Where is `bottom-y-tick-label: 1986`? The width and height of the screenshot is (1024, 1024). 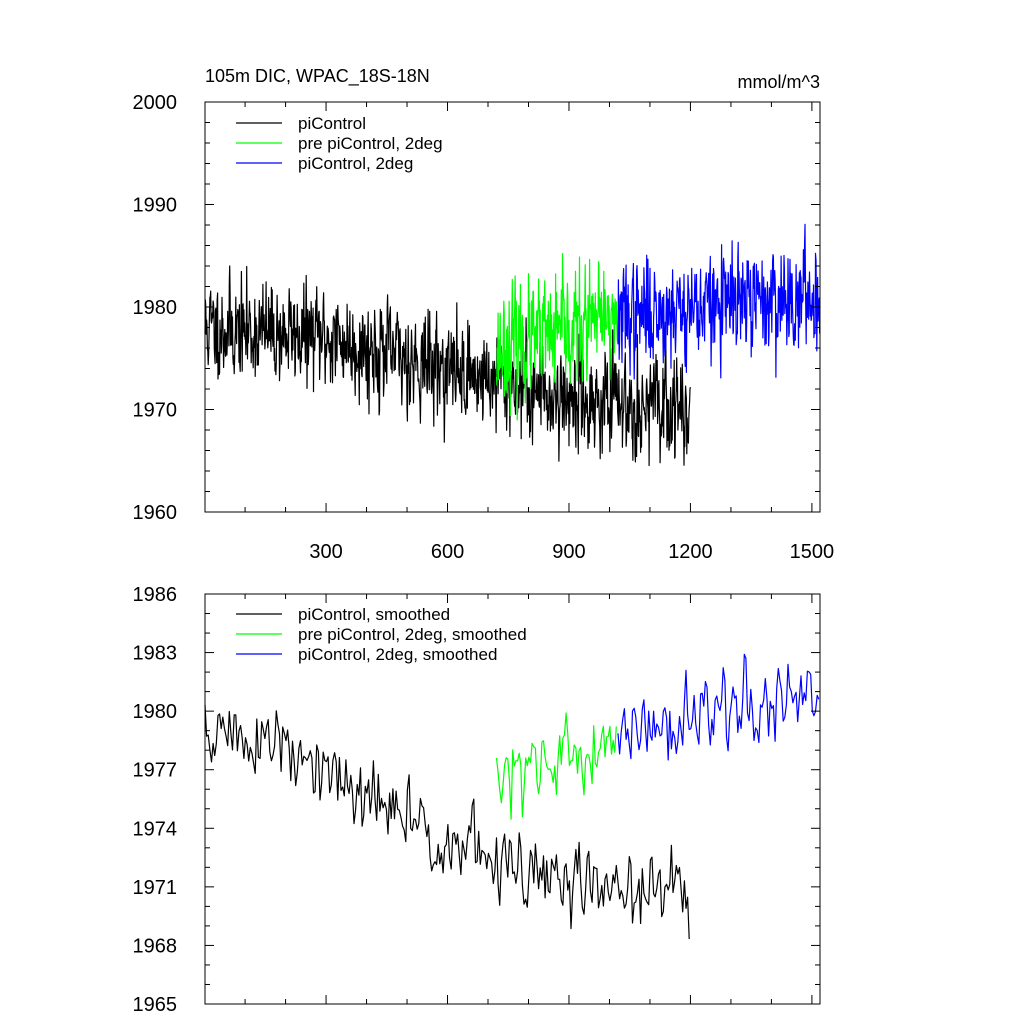 bottom-y-tick-label: 1986 is located at coordinates (155, 595).